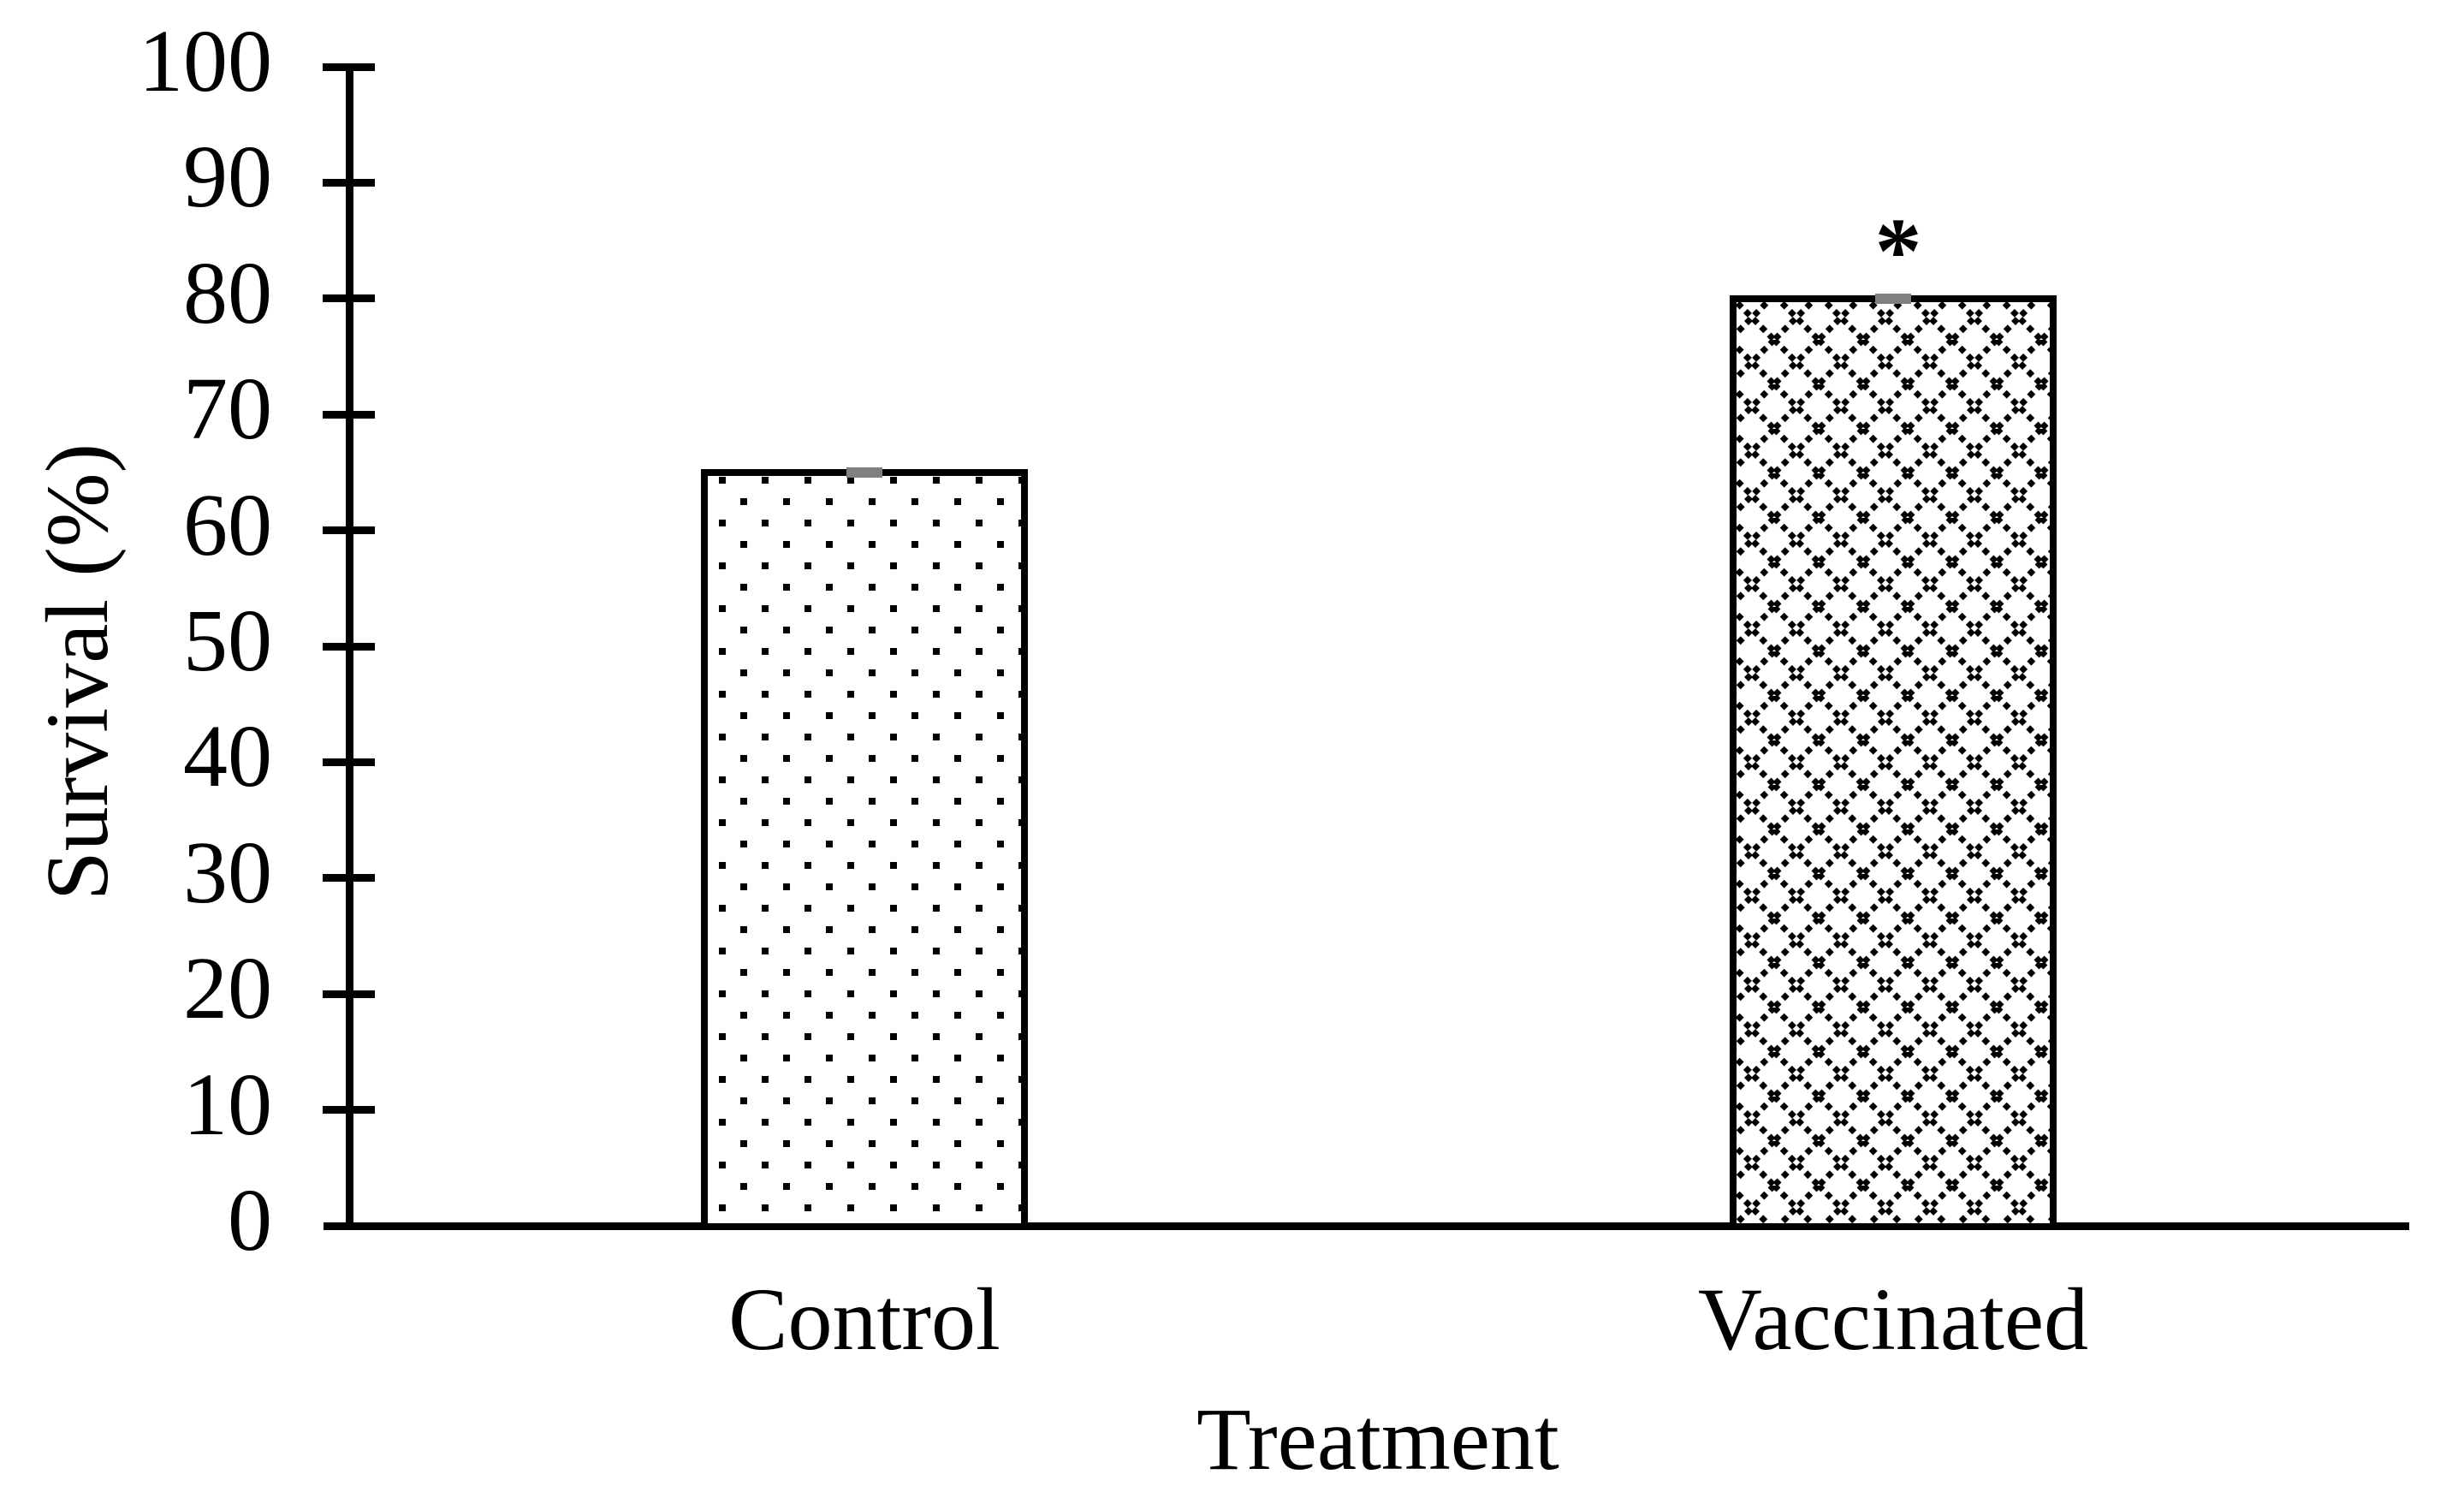  I want to click on y-tick-label: 100, so click(205, 61).